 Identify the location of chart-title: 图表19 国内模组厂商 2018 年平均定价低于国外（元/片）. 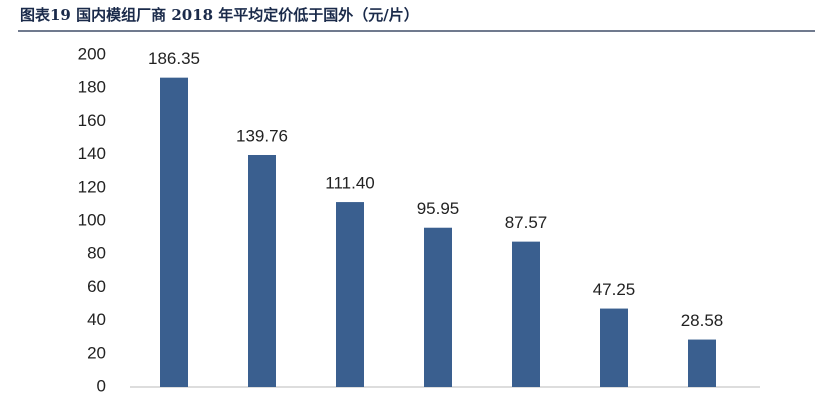
(219, 15).